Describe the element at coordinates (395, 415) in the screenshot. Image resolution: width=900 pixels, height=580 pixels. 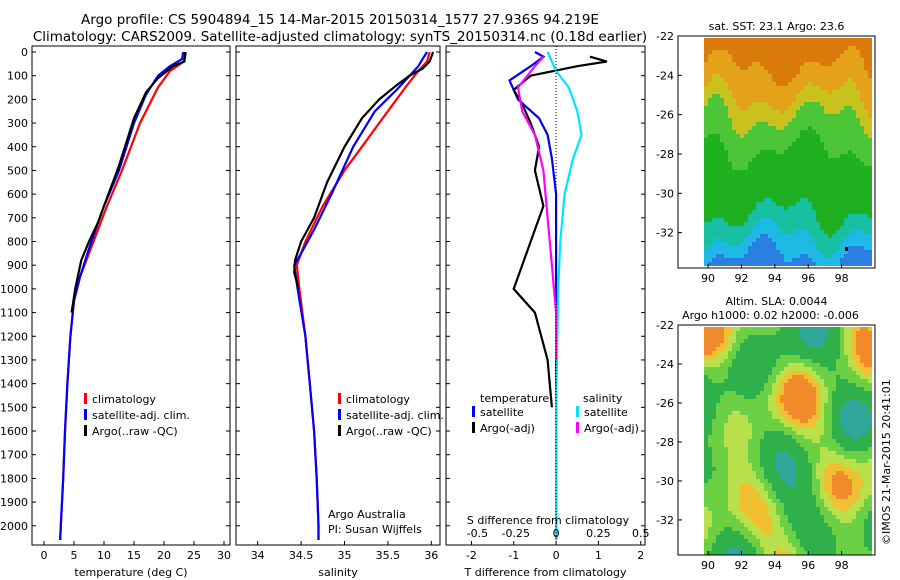
I see `legend-label: satellite-adj. clim.` at that location.